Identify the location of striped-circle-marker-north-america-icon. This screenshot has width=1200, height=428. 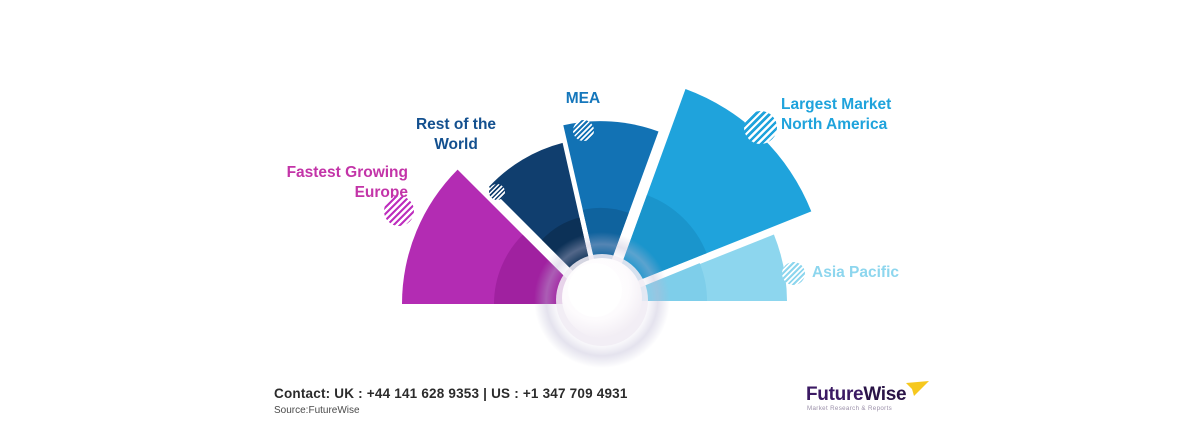
(760, 127).